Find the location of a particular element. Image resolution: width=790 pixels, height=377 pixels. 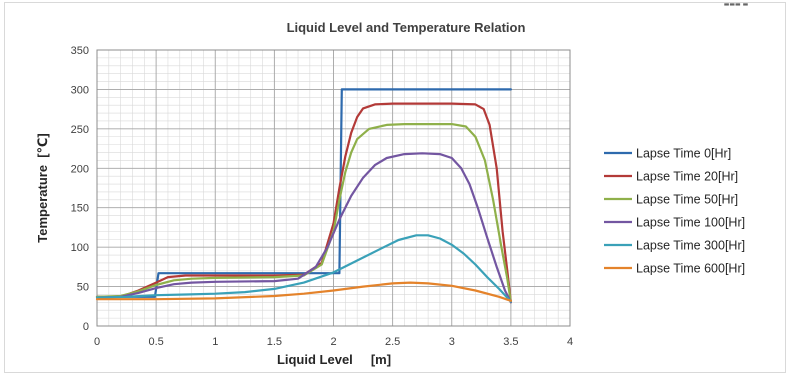

y-axis-ticks: 0 50 100 150 200 250 300 350 is located at coordinates (80, 189).